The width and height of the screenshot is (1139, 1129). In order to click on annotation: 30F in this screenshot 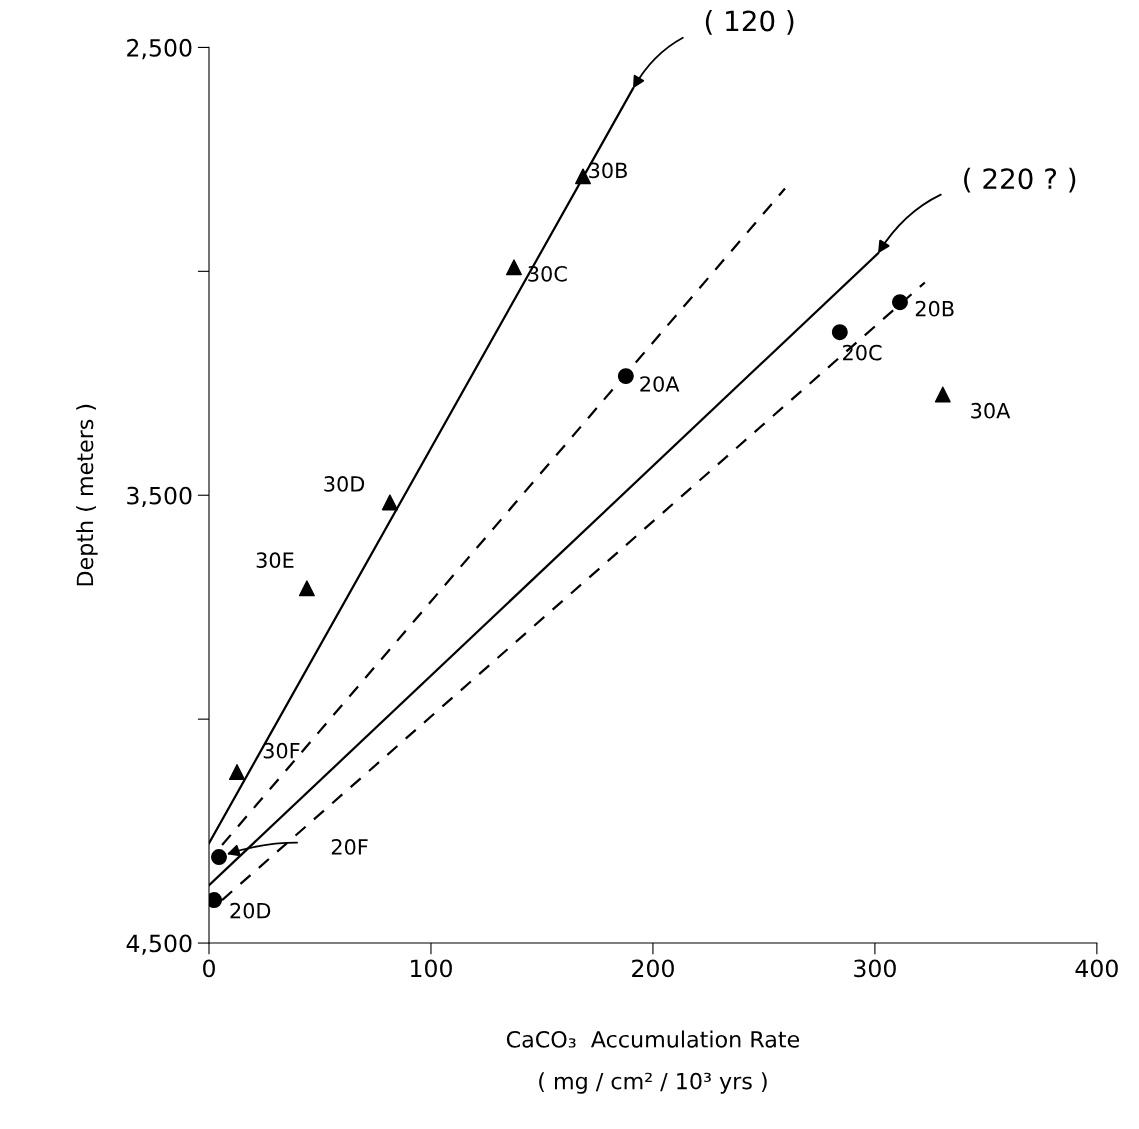, I will do `click(281, 750)`.